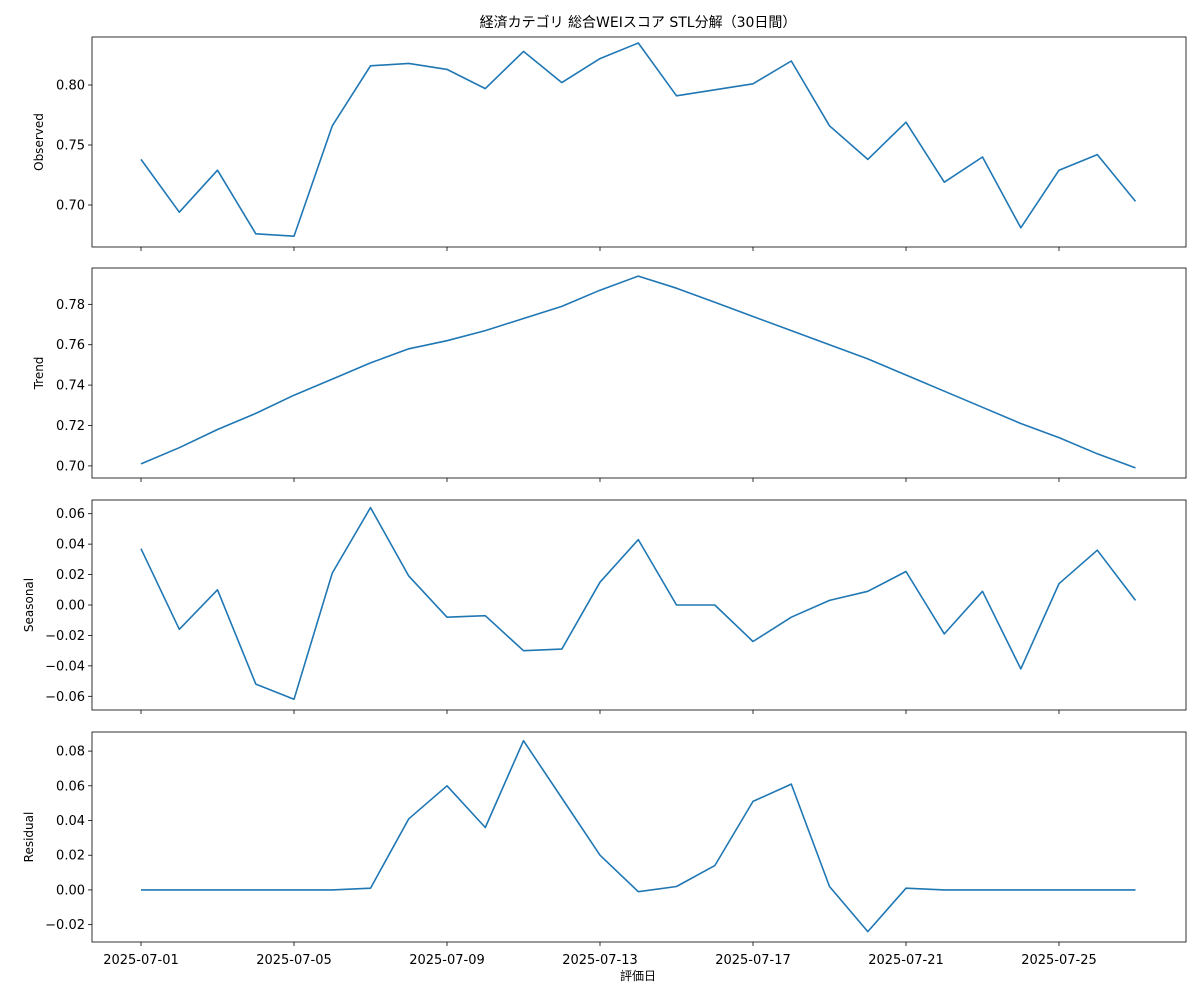  What do you see at coordinates (638, 975) in the screenshot?
I see `x-axis-label: 評価日` at bounding box center [638, 975].